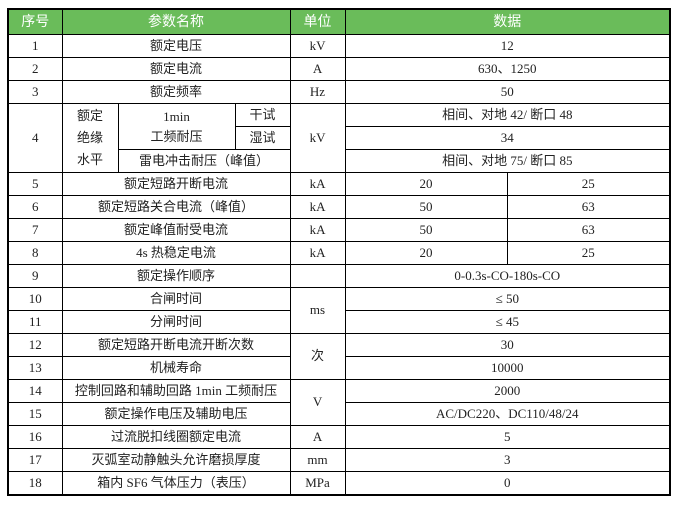 The width and height of the screenshot is (677, 505). I want to click on data-cell: 34, so click(507, 138).